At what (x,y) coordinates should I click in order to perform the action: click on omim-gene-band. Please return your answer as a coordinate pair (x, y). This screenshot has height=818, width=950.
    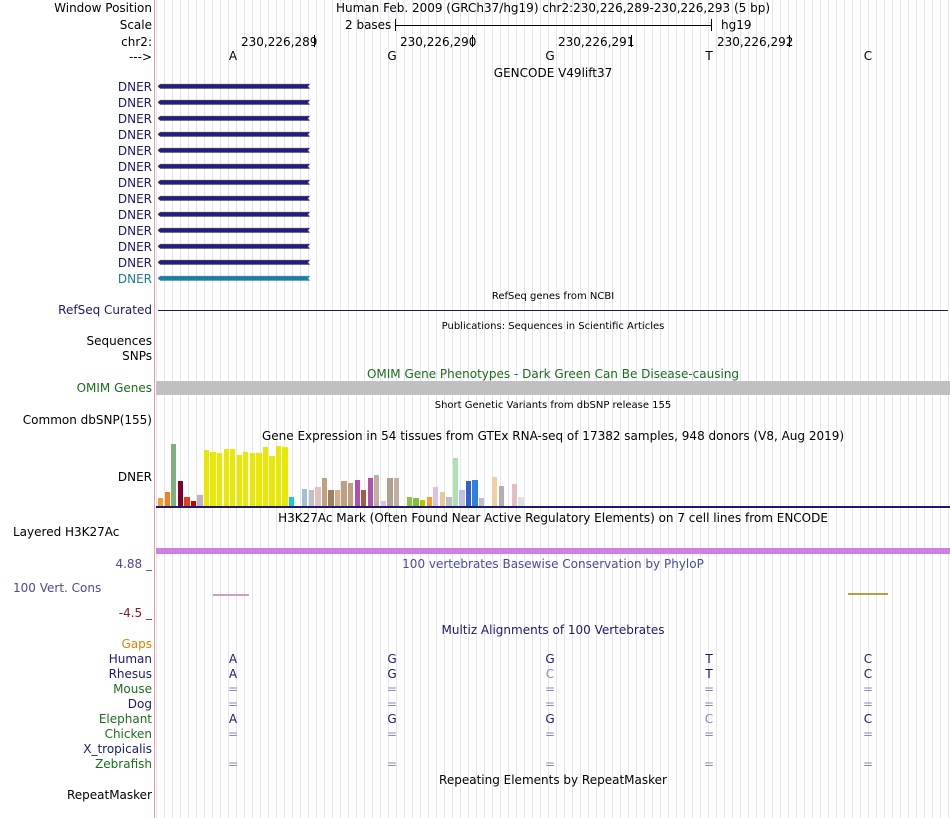
    Looking at the image, I should click on (553, 388).